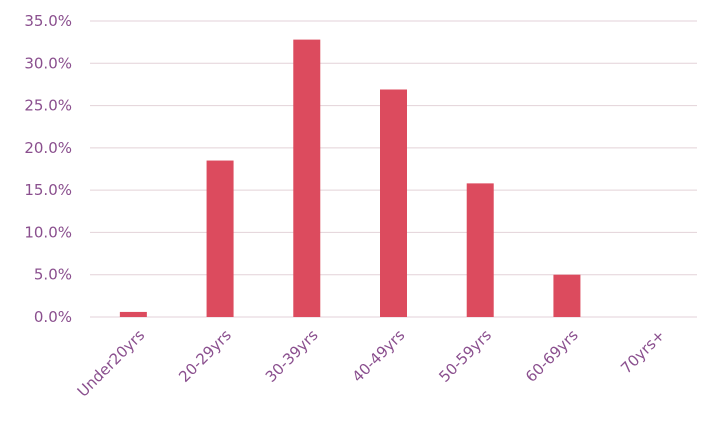  Describe the element at coordinates (292, 356) in the screenshot. I see `x-tick-label: 30-39yrs` at that location.